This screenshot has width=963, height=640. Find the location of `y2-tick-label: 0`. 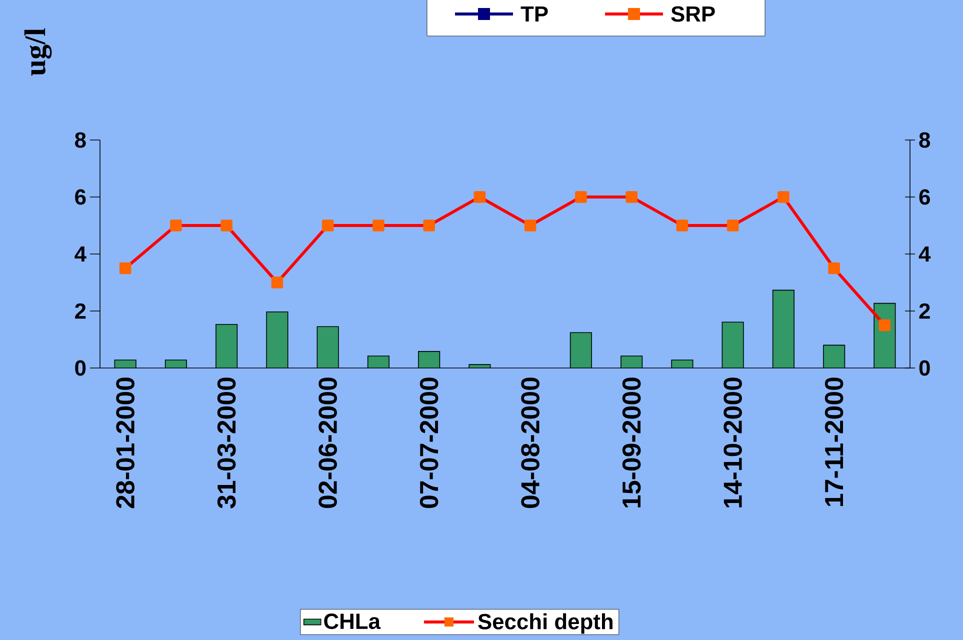

y2-tick-label: 0 is located at coordinates (80, 368).